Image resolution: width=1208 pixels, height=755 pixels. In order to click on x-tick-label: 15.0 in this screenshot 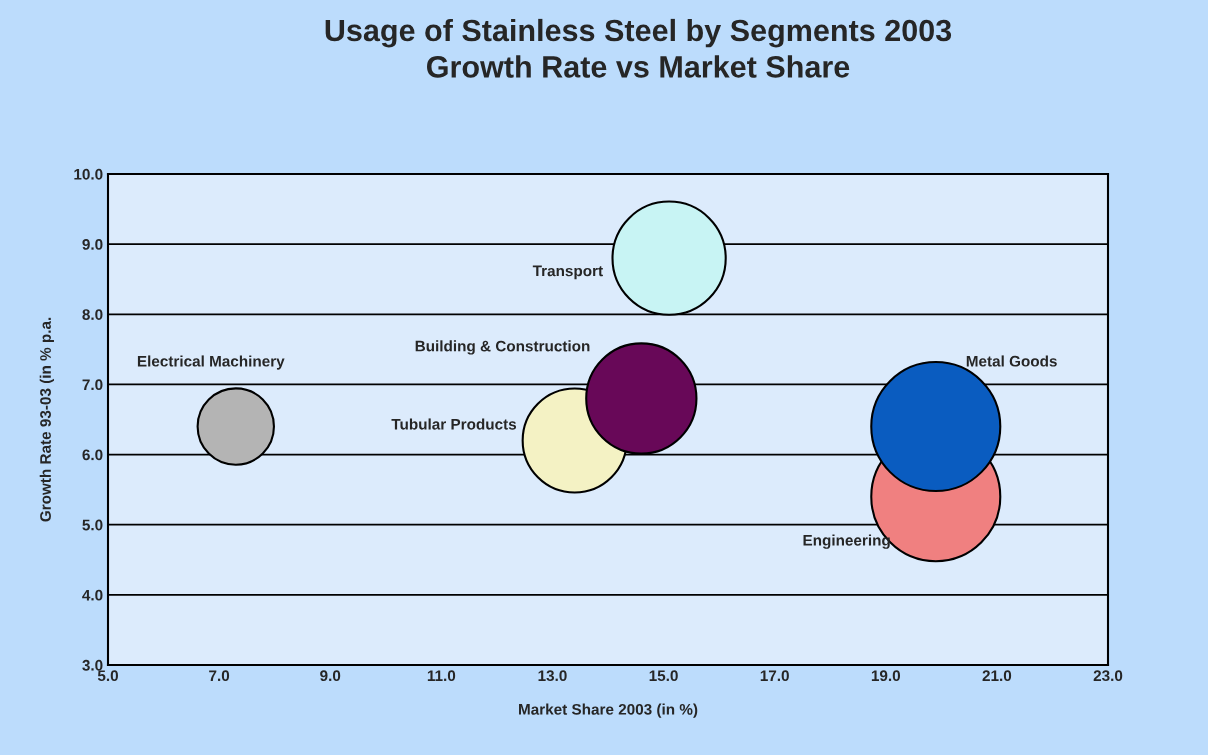, I will do `click(663, 676)`.